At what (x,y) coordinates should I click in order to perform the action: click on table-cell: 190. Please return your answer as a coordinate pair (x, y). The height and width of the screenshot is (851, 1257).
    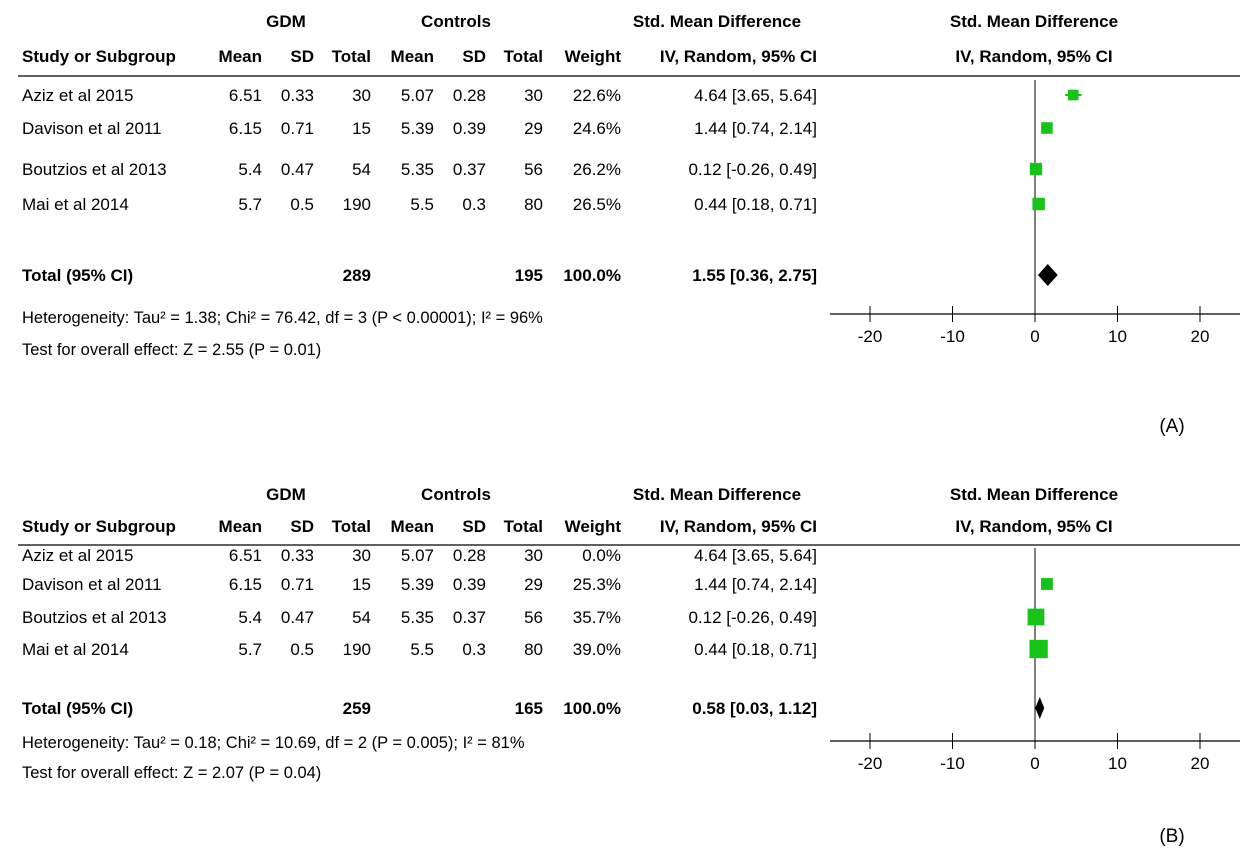
    Looking at the image, I should click on (357, 649).